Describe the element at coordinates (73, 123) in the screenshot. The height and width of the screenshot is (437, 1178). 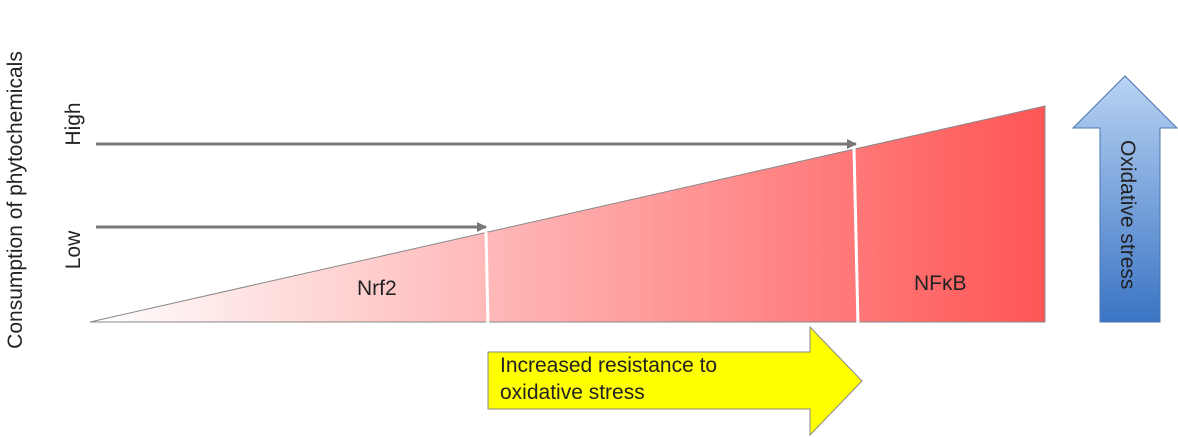
I see `level-high: High` at that location.